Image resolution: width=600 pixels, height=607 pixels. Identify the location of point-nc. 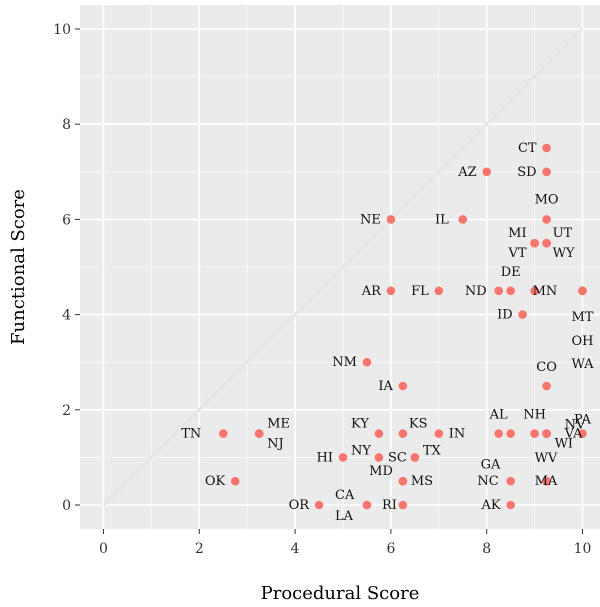
(510, 481).